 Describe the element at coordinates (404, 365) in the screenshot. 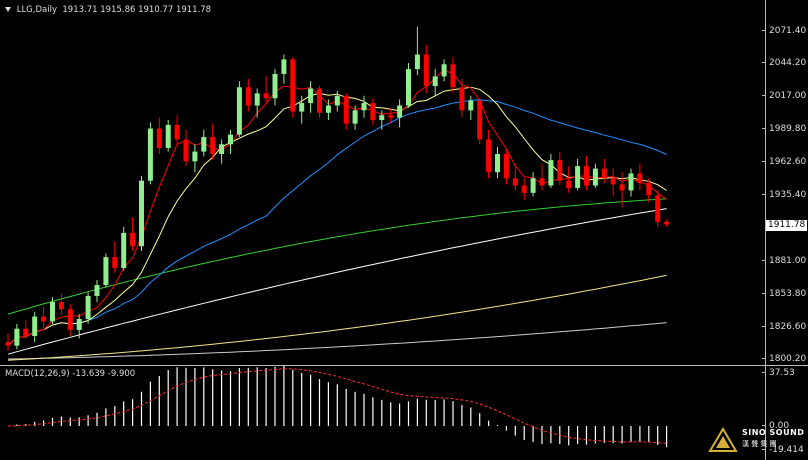

I see `panel-separator` at that location.